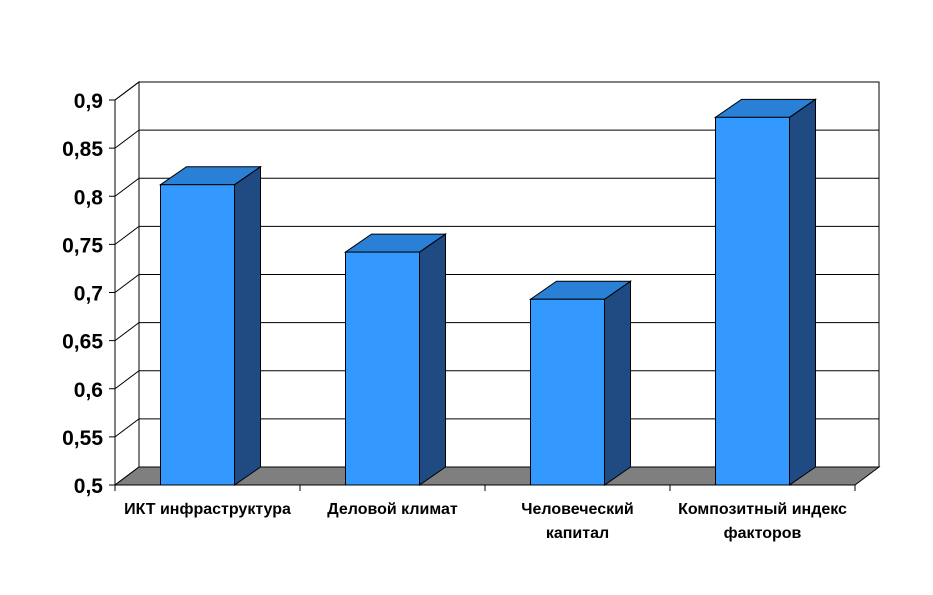 This screenshot has width=933, height=595. I want to click on y-tick-label: 0,75, so click(82, 245).